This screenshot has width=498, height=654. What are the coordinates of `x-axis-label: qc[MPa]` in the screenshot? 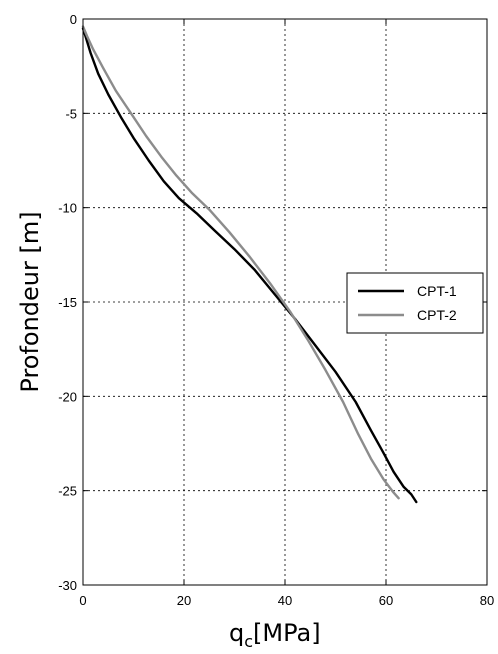 It's located at (275, 635).